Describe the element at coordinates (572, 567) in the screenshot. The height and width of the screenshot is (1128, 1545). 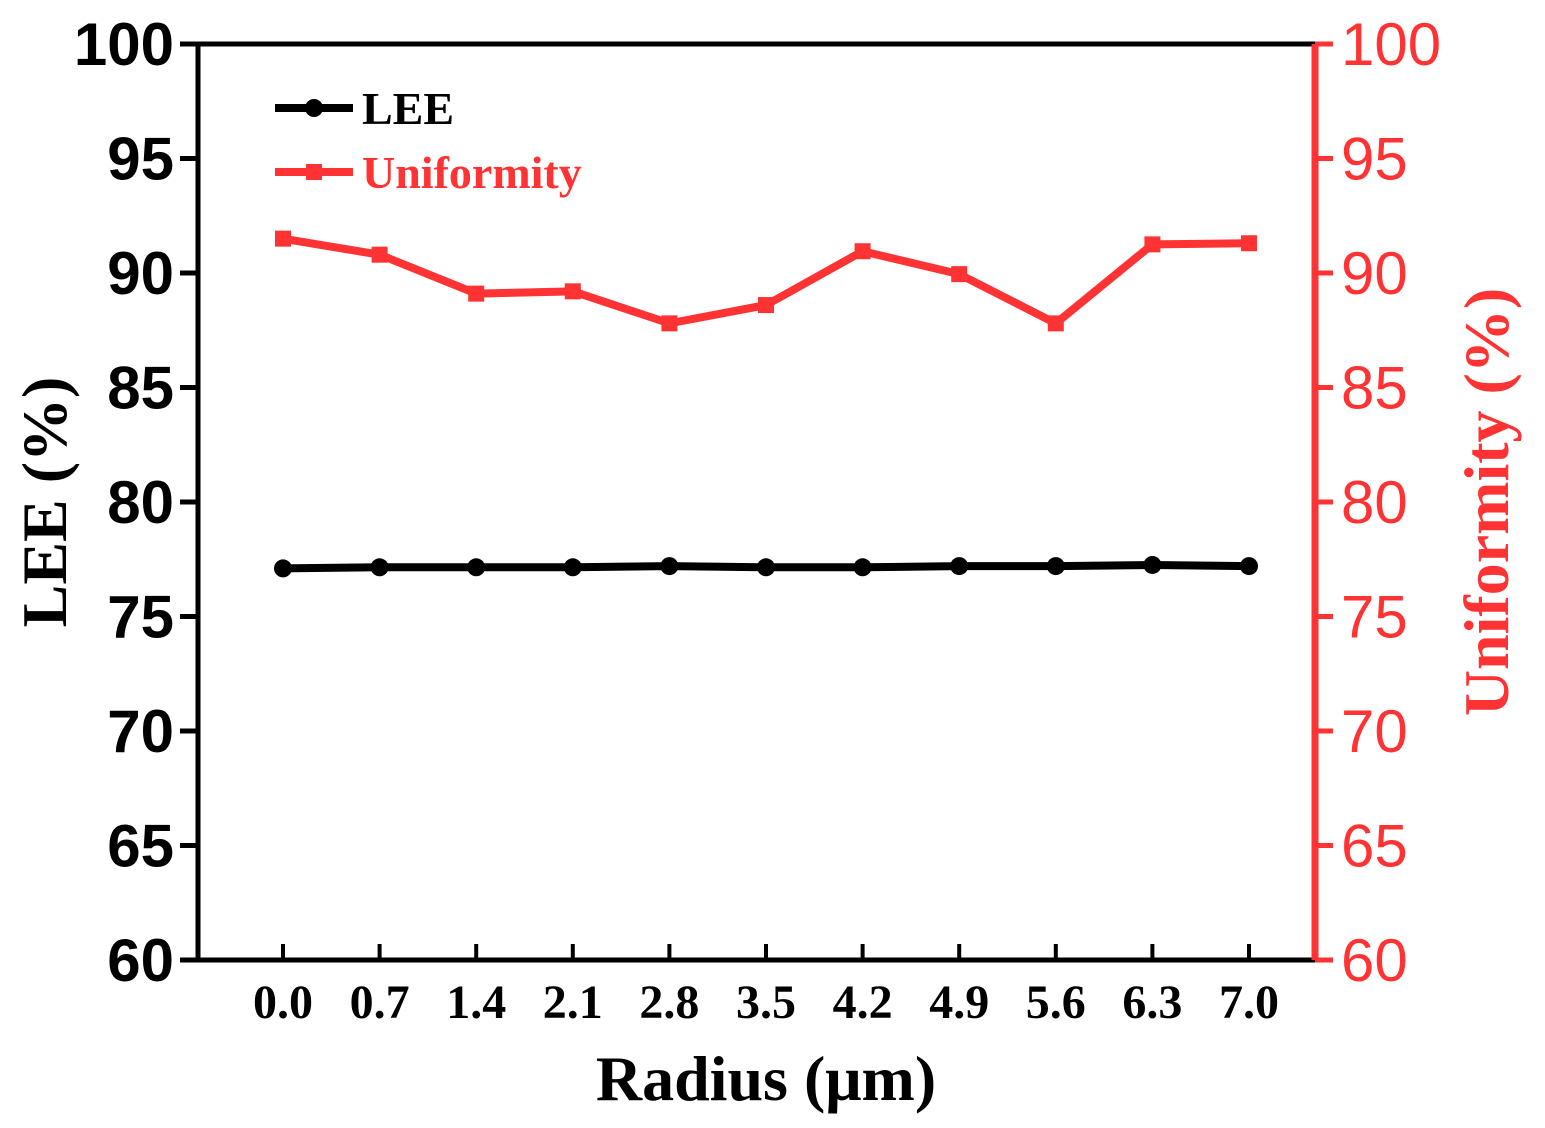
I see `data-point-lee-2.1` at that location.